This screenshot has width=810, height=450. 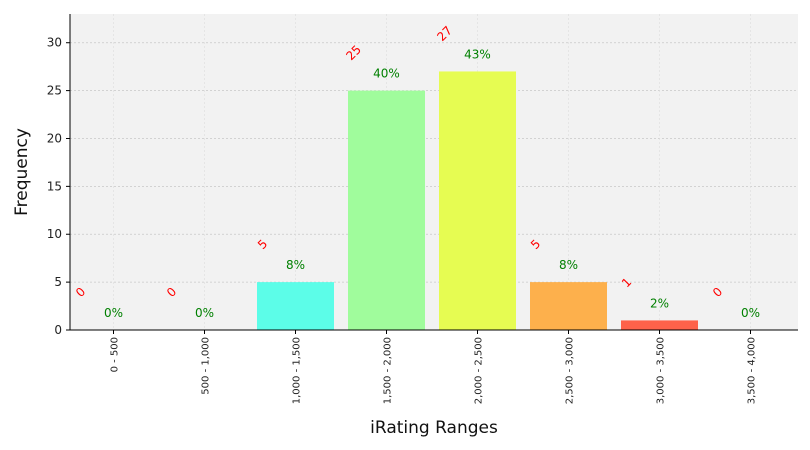 I want to click on y-tick-label: 5, so click(x=58, y=282).